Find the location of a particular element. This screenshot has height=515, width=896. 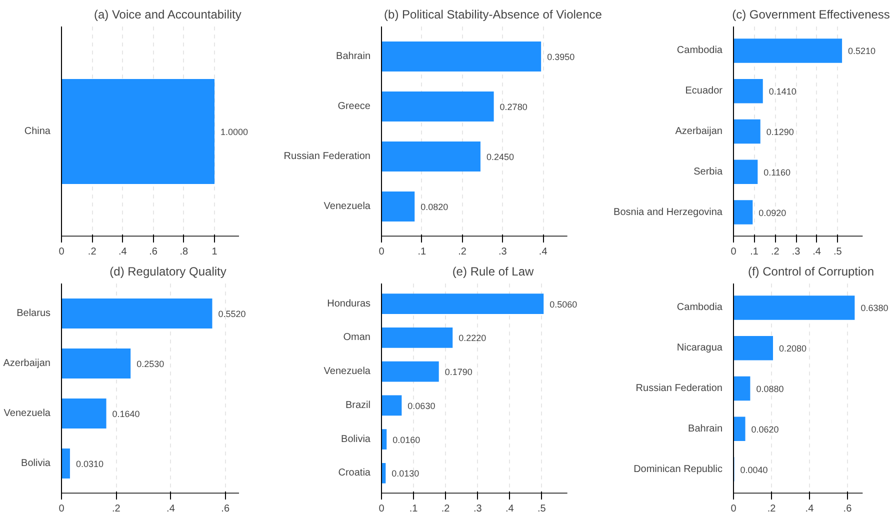

y-tick-label: Belarus is located at coordinates (33, 313).